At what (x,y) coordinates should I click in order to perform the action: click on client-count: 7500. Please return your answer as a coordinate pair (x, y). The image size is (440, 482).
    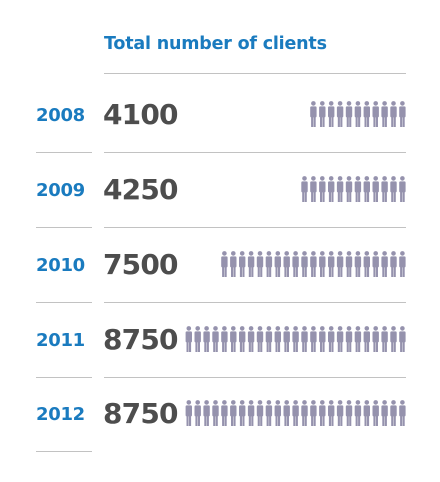
    Looking at the image, I should click on (141, 264).